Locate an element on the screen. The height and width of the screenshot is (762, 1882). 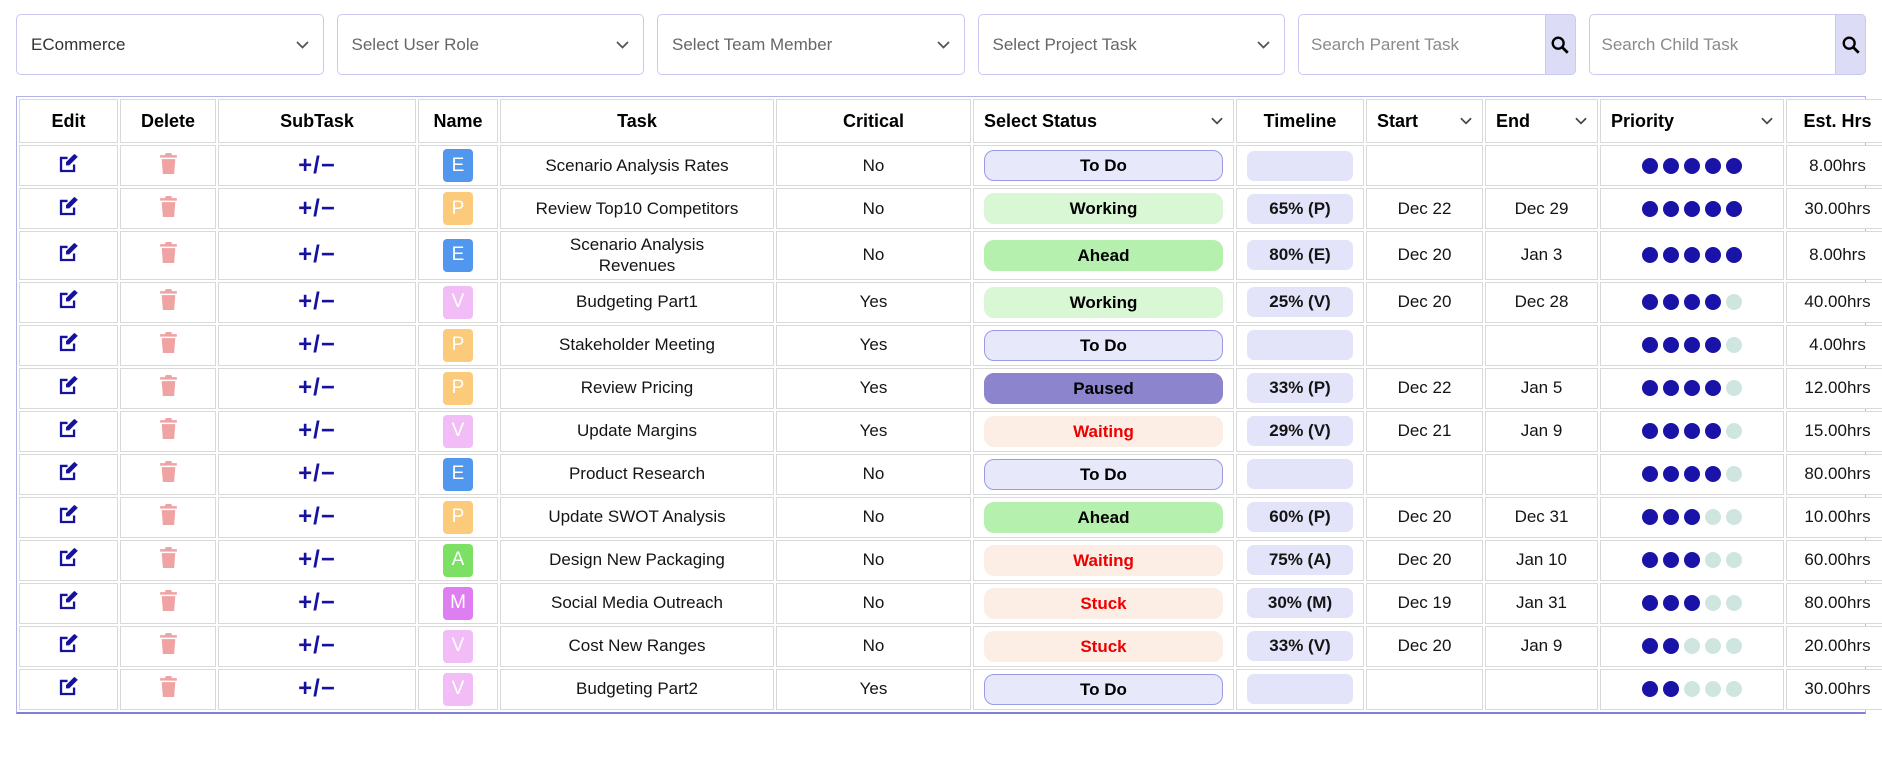
end-date-cell: Jan 10 is located at coordinates (1541, 560).